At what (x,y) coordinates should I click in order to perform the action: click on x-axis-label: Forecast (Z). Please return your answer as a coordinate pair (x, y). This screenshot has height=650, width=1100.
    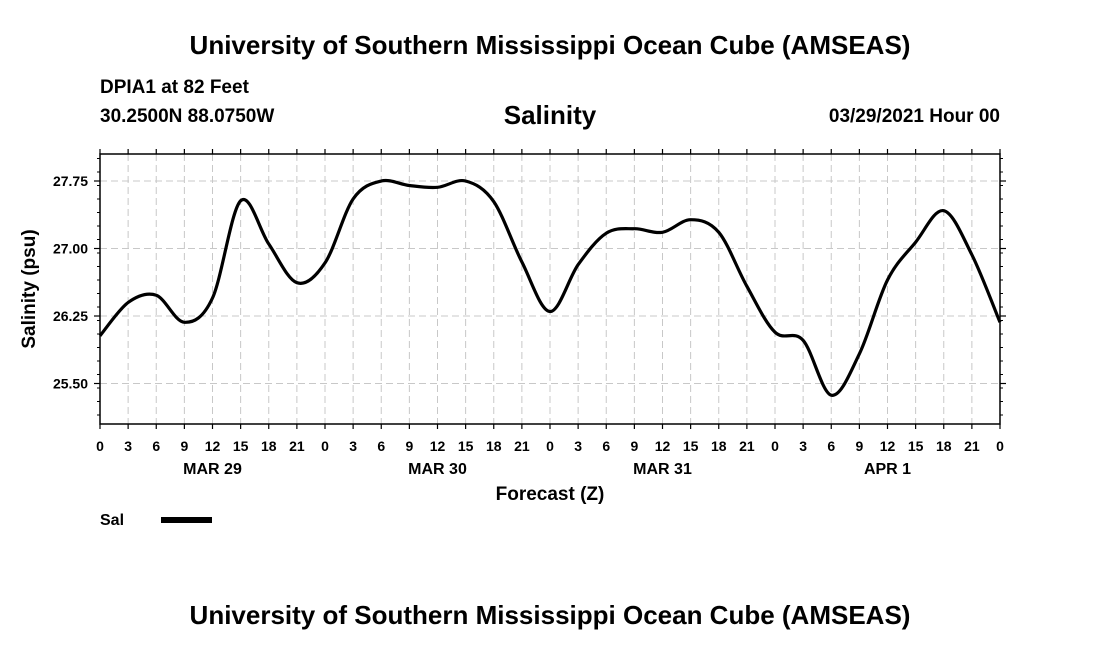
    Looking at the image, I should click on (550, 494).